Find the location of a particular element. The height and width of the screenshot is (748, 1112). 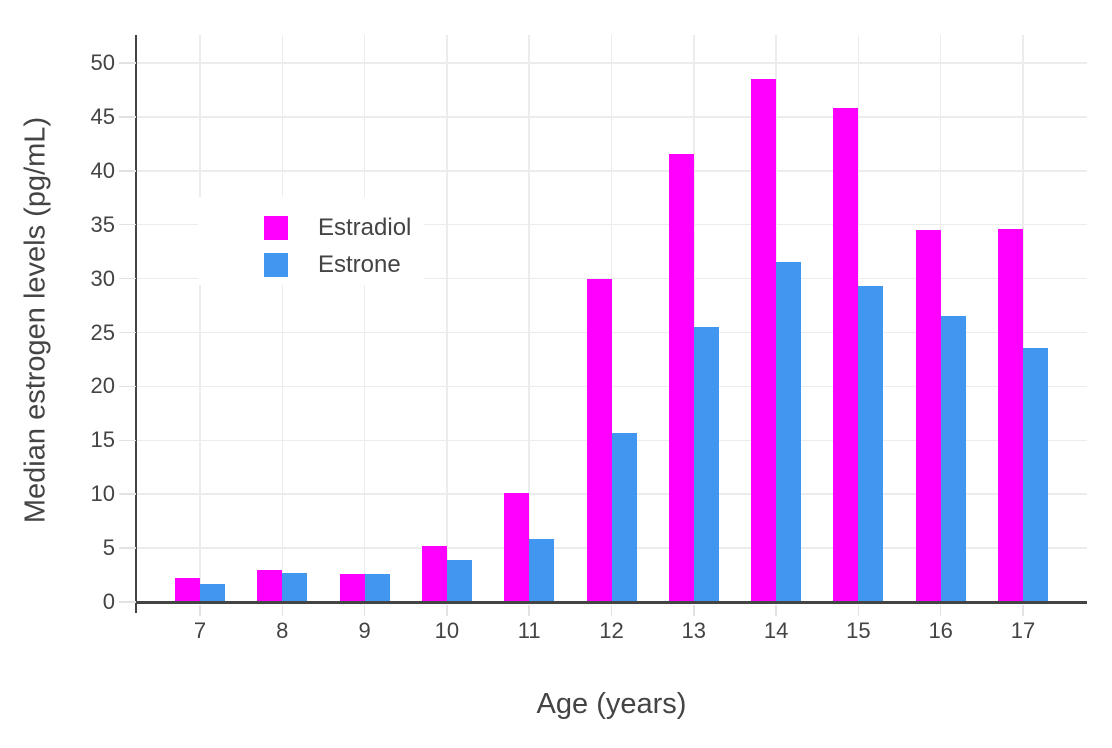

x-tick-label-9: 9 is located at coordinates (364, 630).